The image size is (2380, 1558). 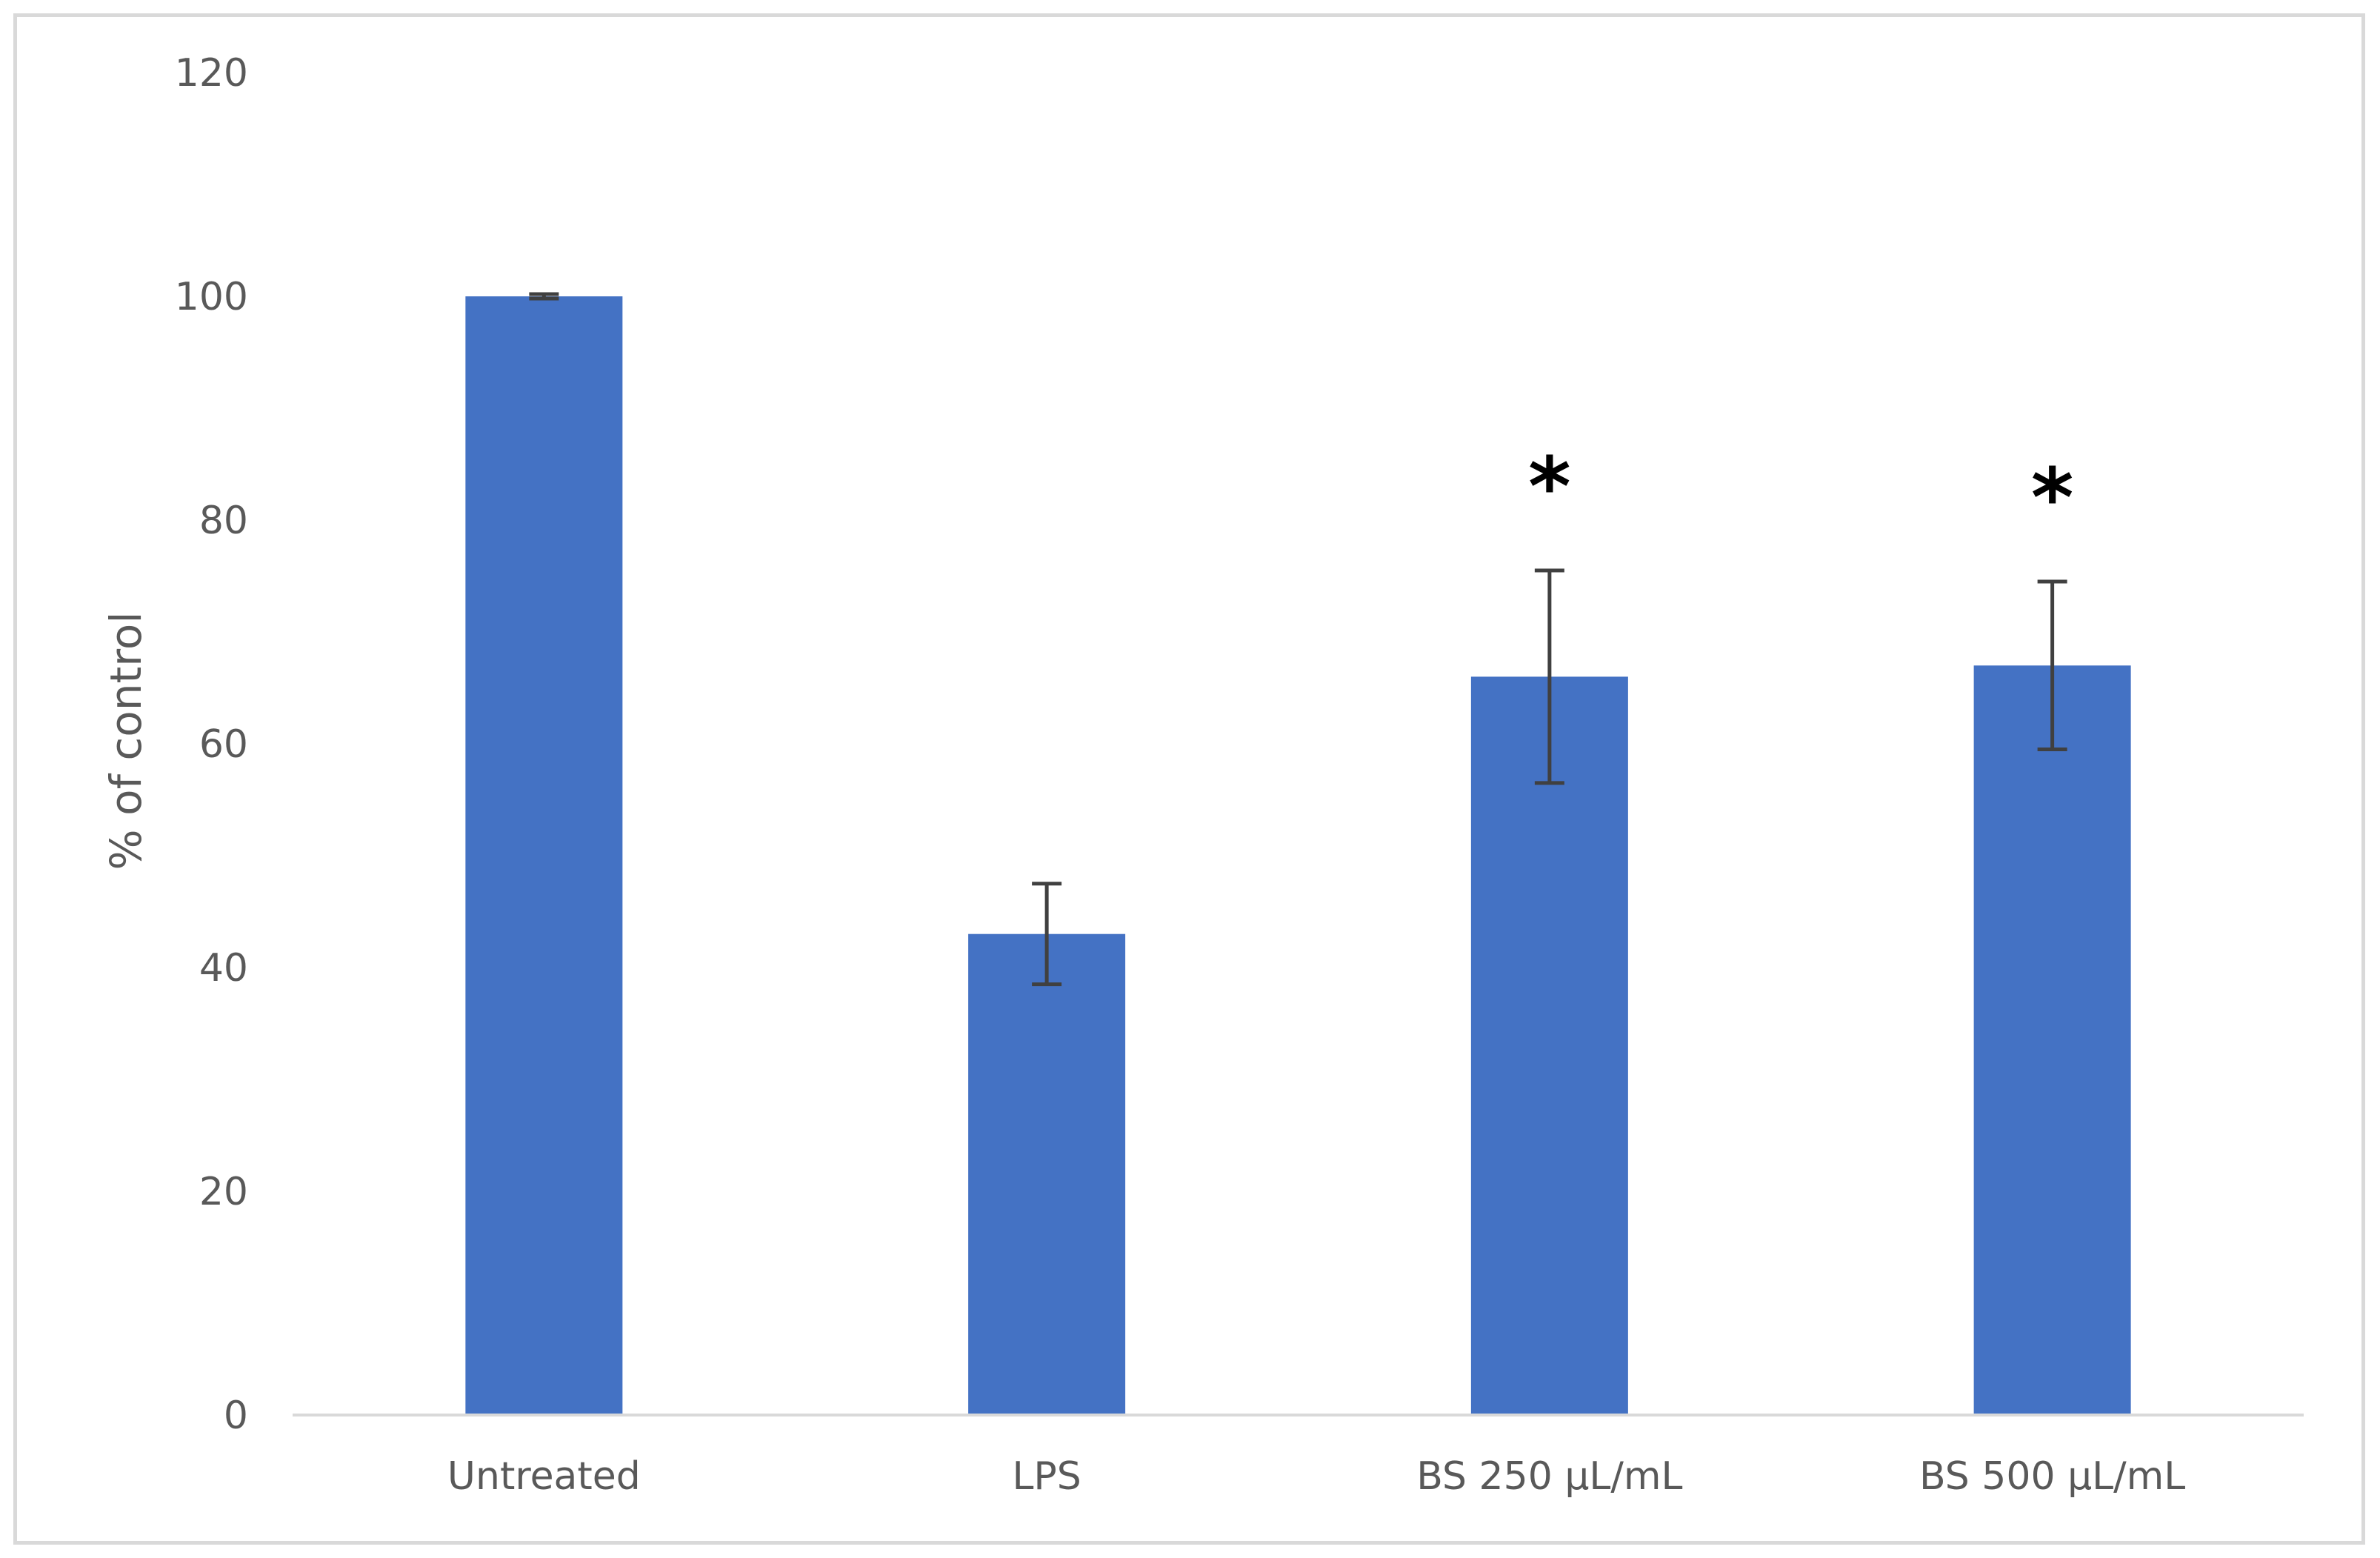 I want to click on x-axis-labels: Untreated LPS BS 250 µL/mL BS 500 µL/mL, so click(x=1316, y=1476).